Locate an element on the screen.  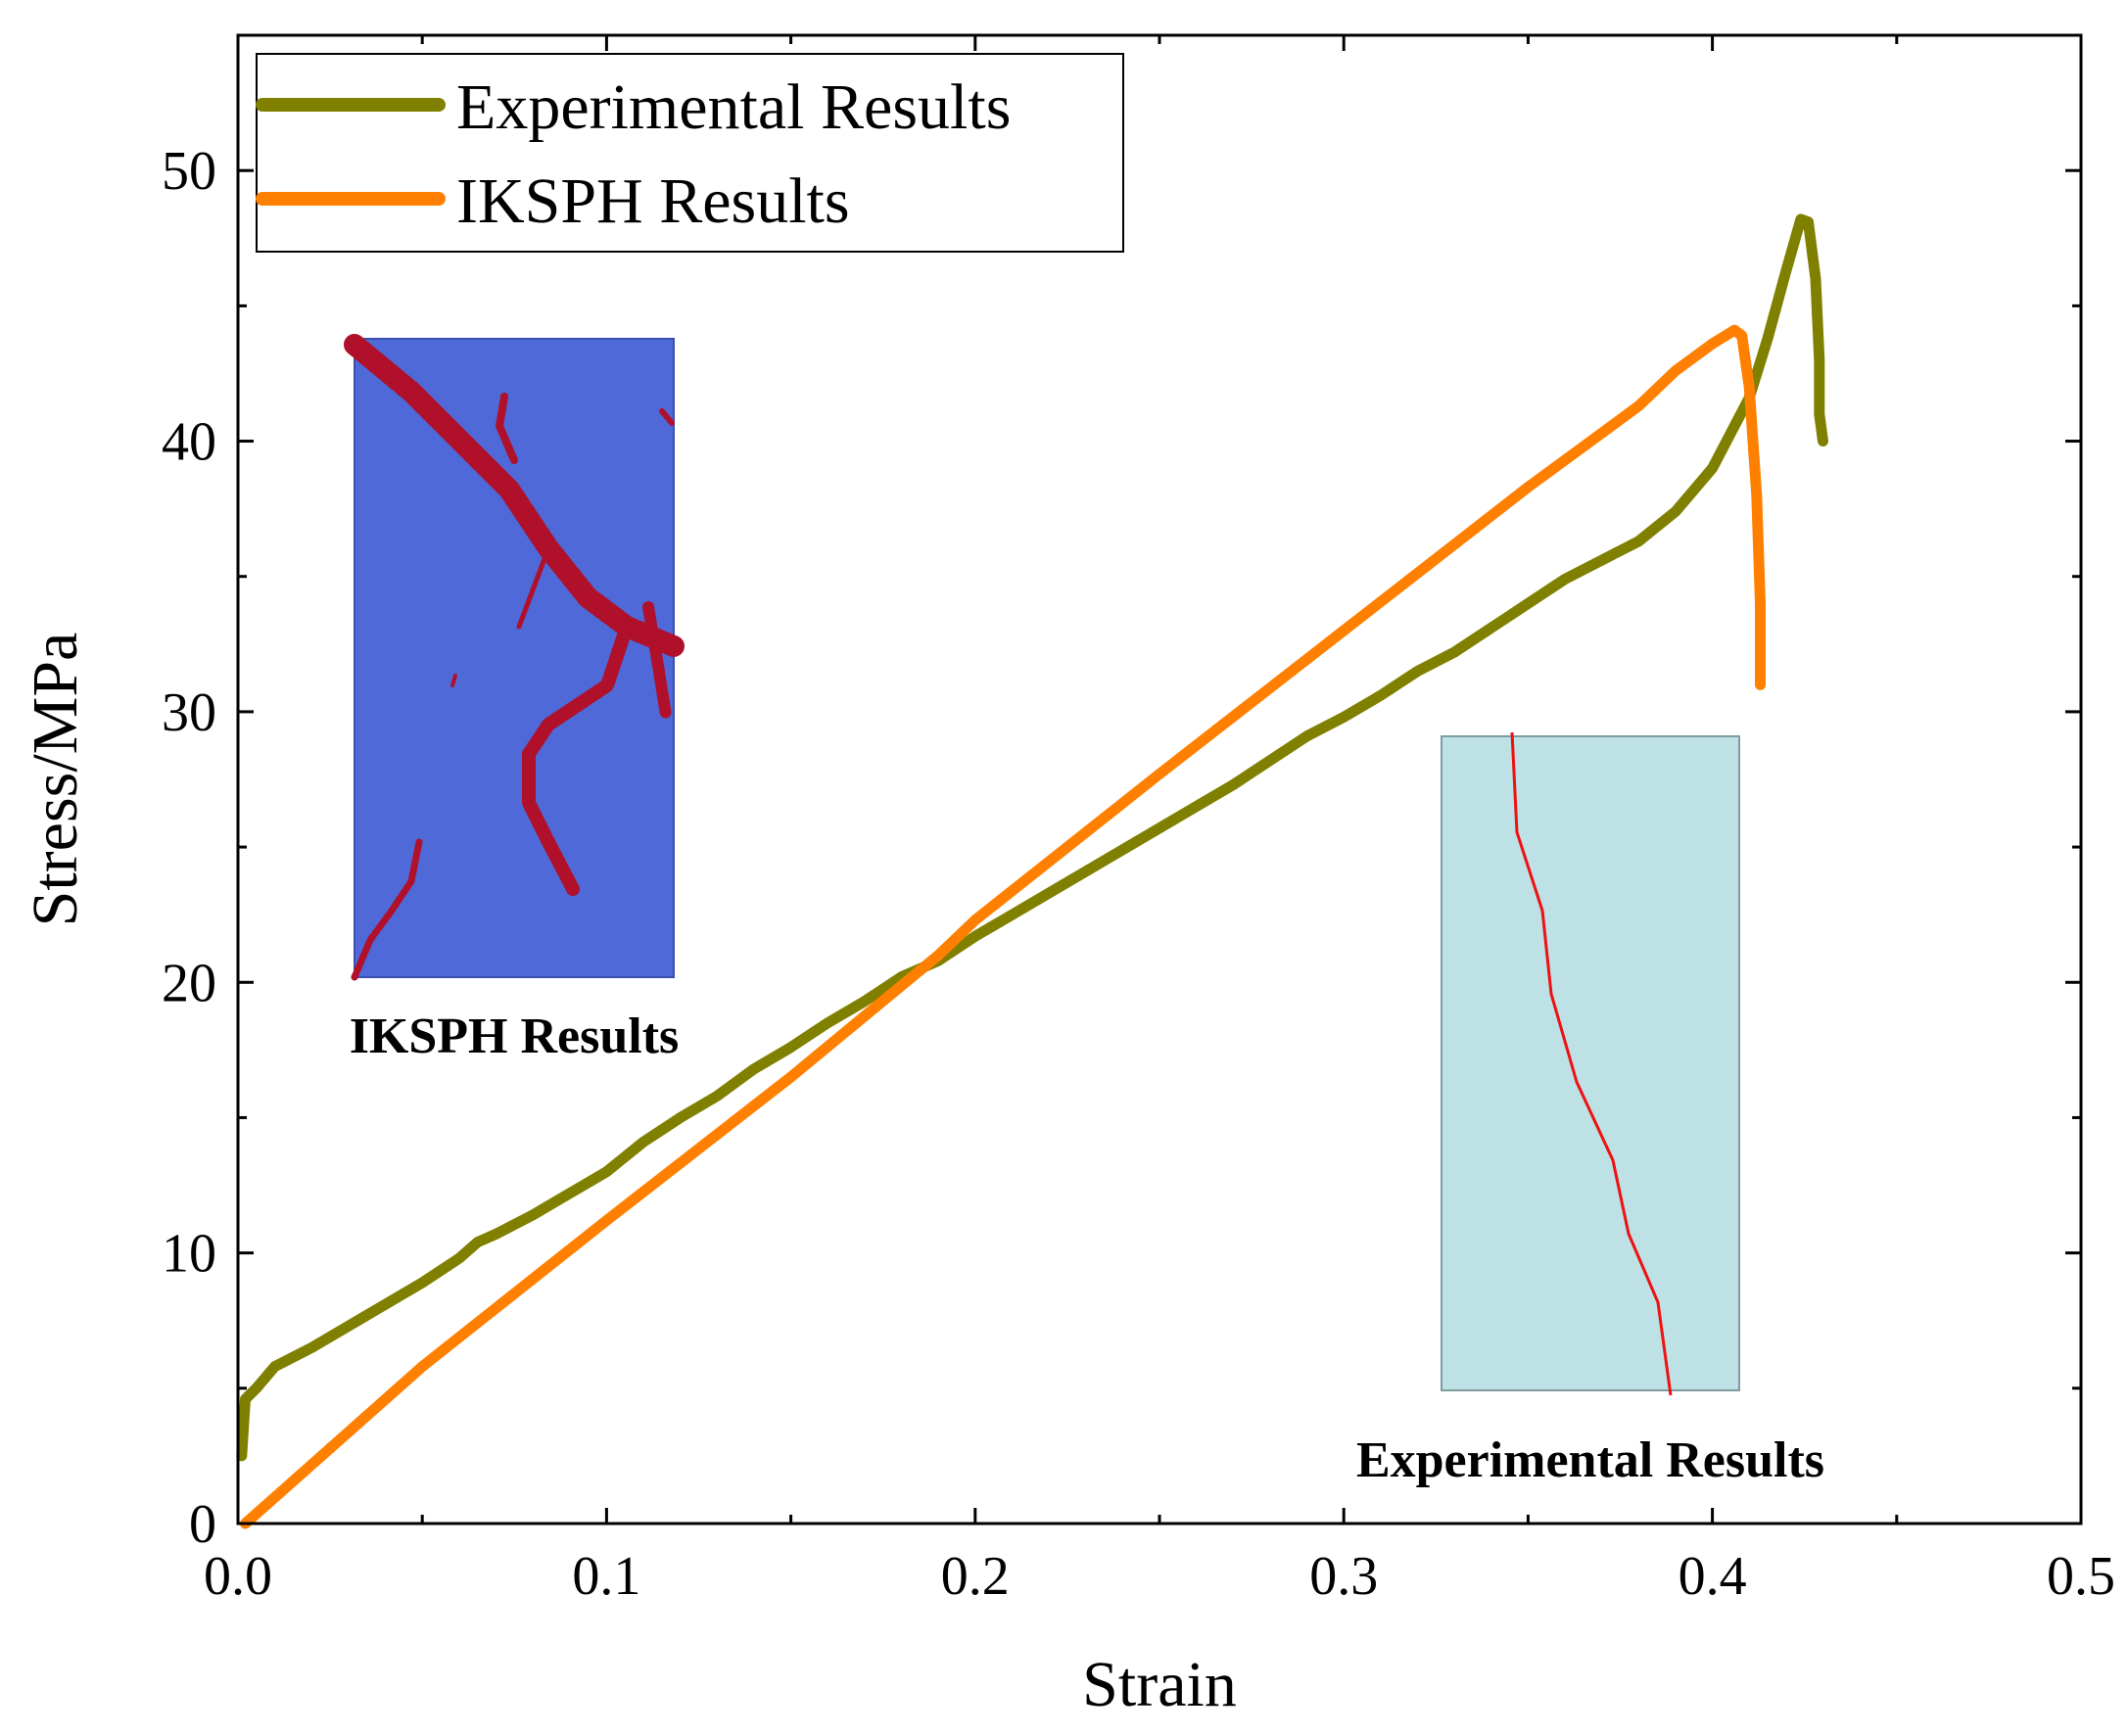
iksph-crack-pattern is located at coordinates (514, 657).